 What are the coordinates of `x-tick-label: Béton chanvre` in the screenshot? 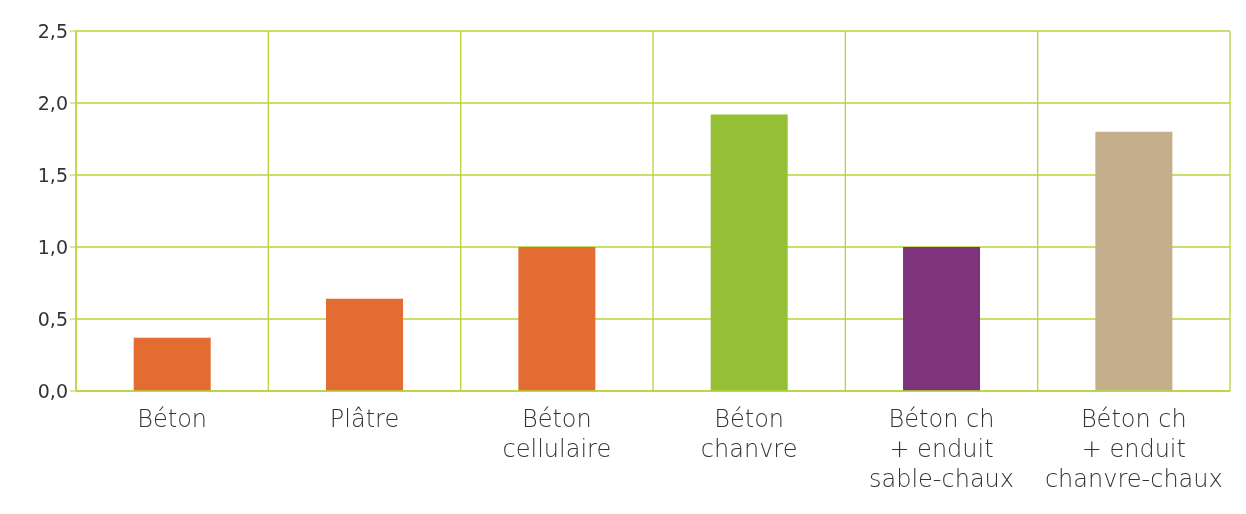 It's located at (749, 434).